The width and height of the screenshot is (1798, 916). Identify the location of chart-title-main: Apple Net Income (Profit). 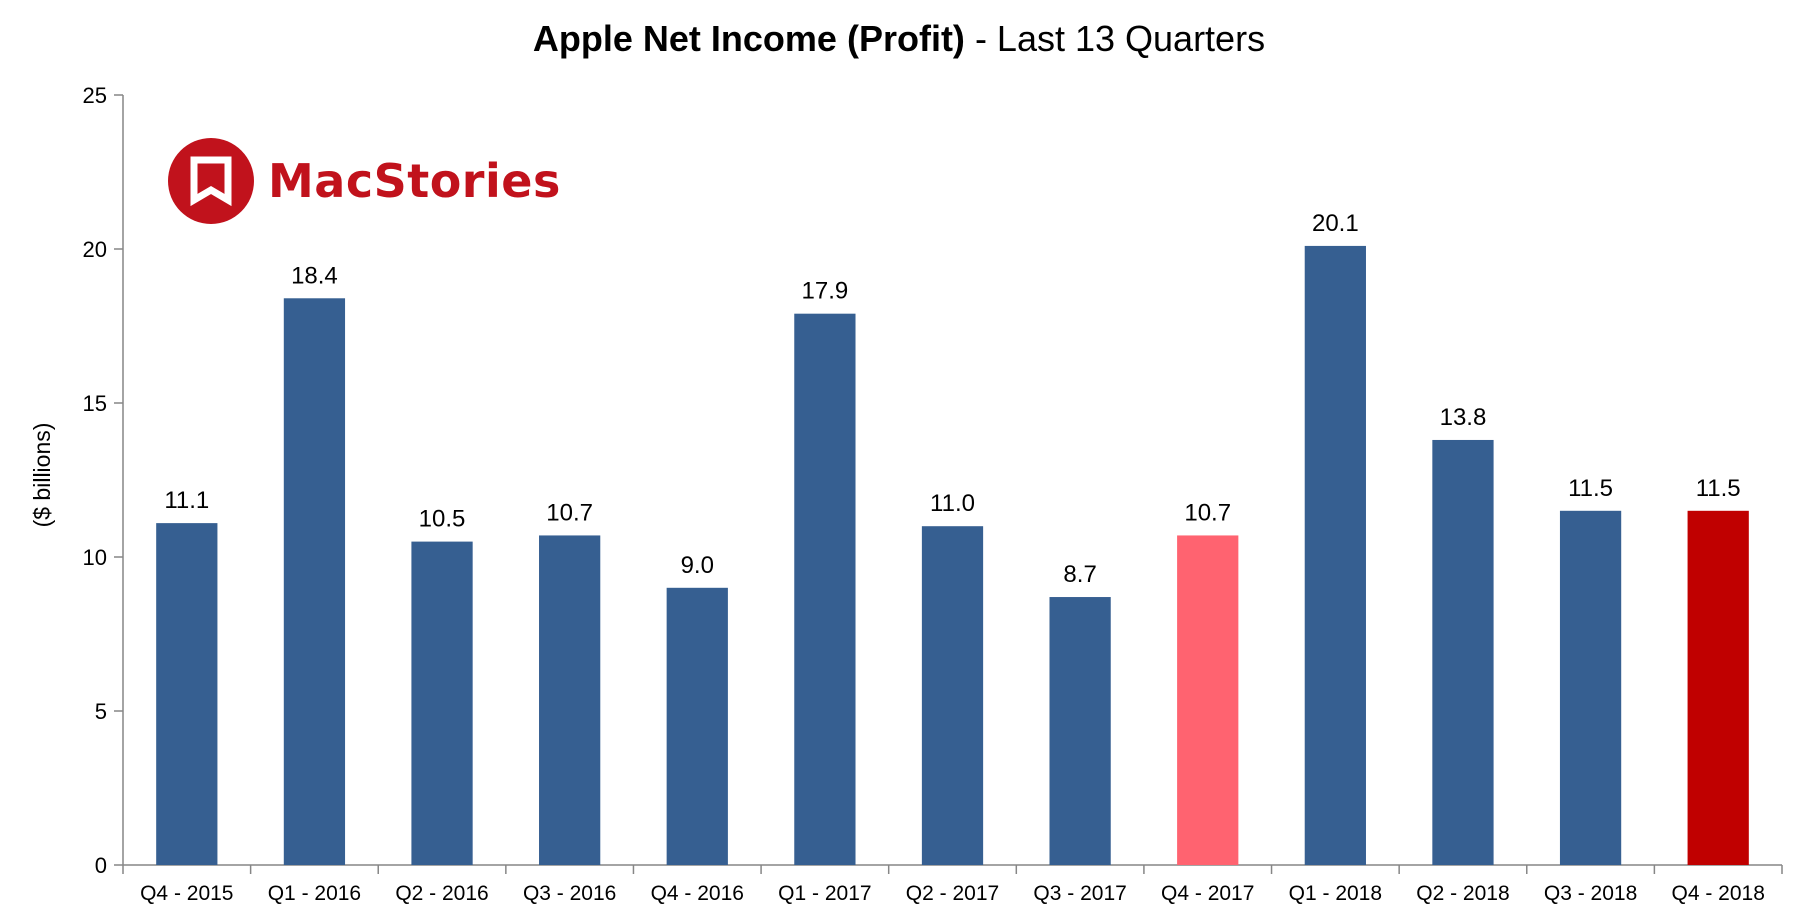
(748, 38).